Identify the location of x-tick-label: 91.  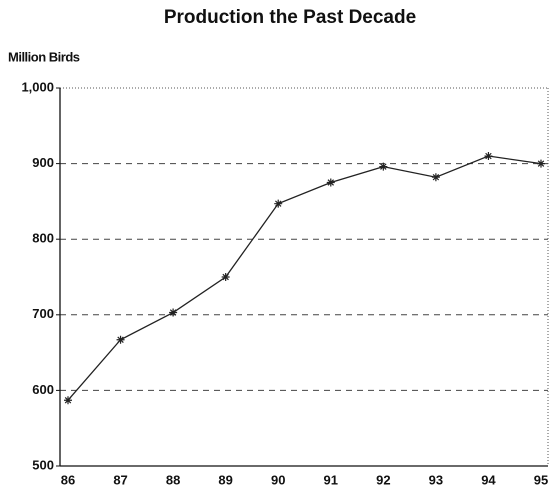
(331, 479).